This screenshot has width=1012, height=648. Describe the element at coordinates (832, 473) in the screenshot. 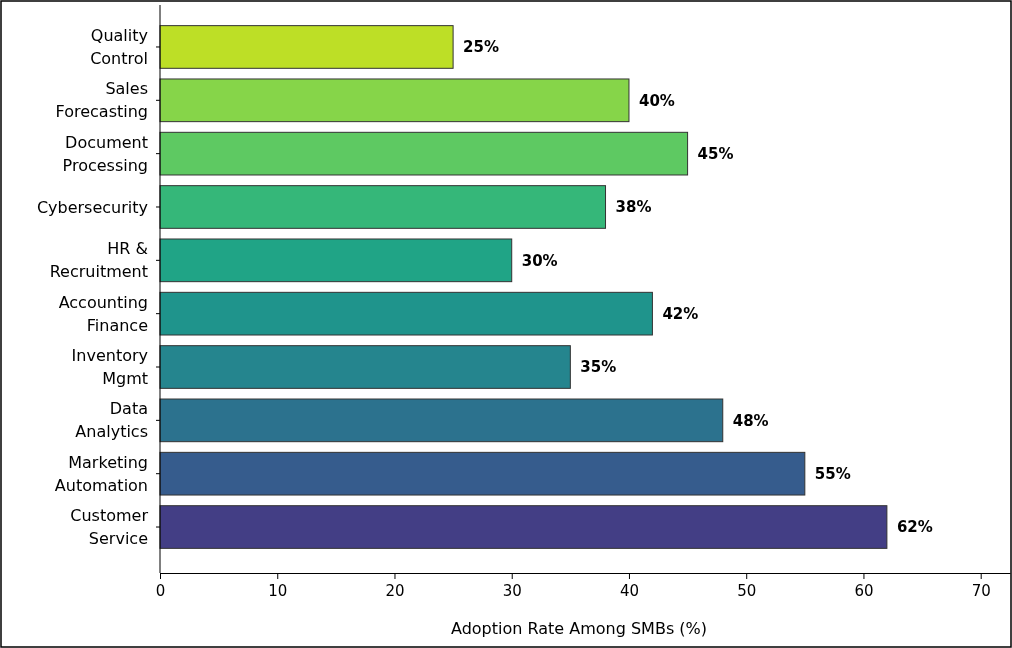

I see `data-label: 55%` at that location.